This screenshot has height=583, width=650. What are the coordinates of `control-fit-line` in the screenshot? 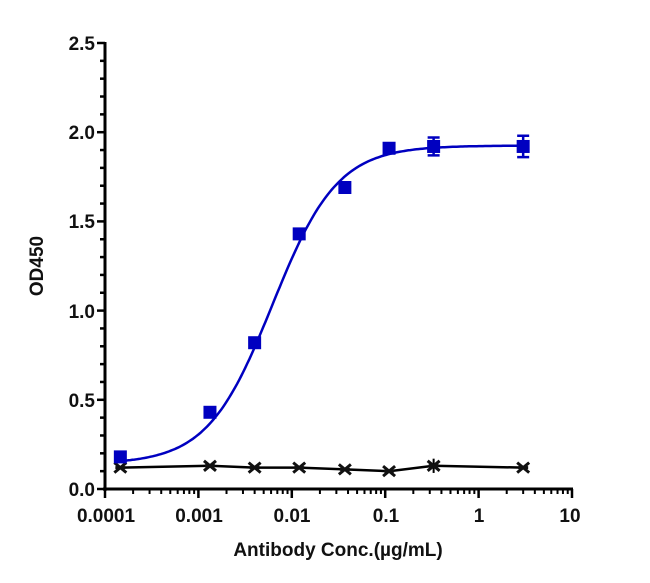 It's located at (322, 468).